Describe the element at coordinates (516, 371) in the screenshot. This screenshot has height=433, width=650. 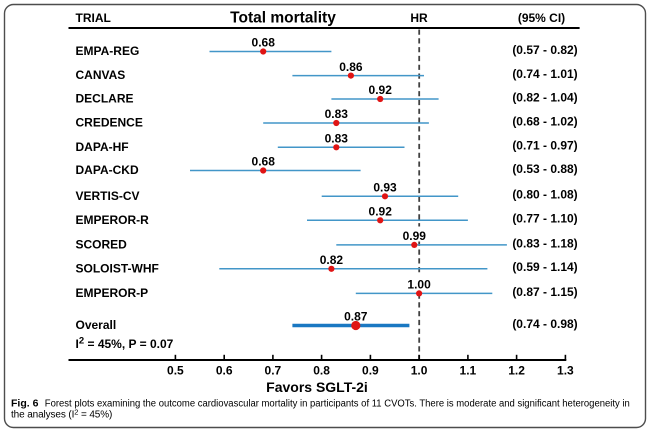
I see `svg-text: 1.2` at that location.